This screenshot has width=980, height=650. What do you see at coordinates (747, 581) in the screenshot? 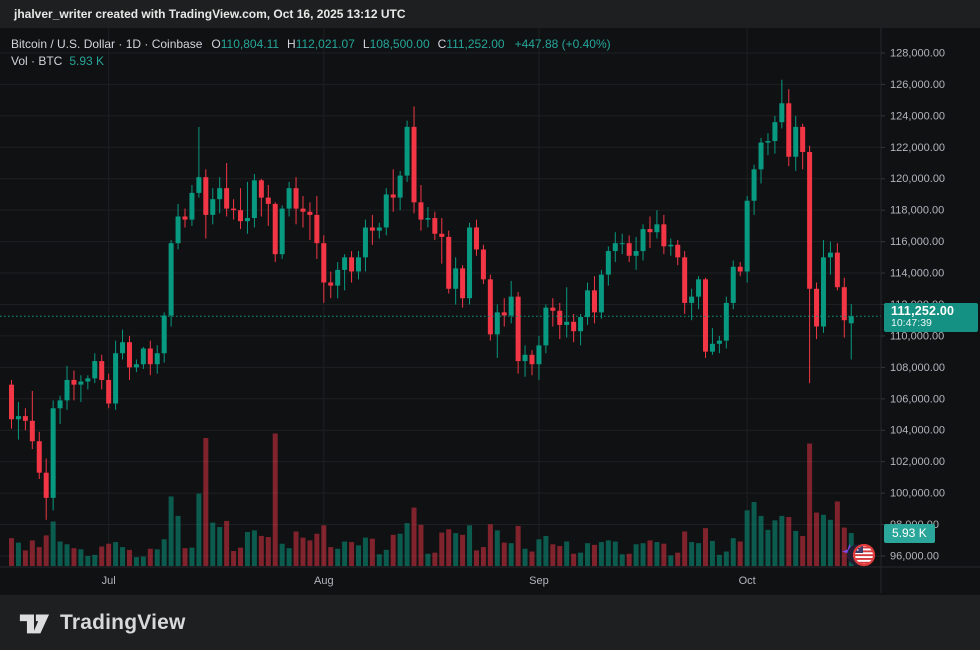
I see `time-tick-label: Oct` at bounding box center [747, 581].